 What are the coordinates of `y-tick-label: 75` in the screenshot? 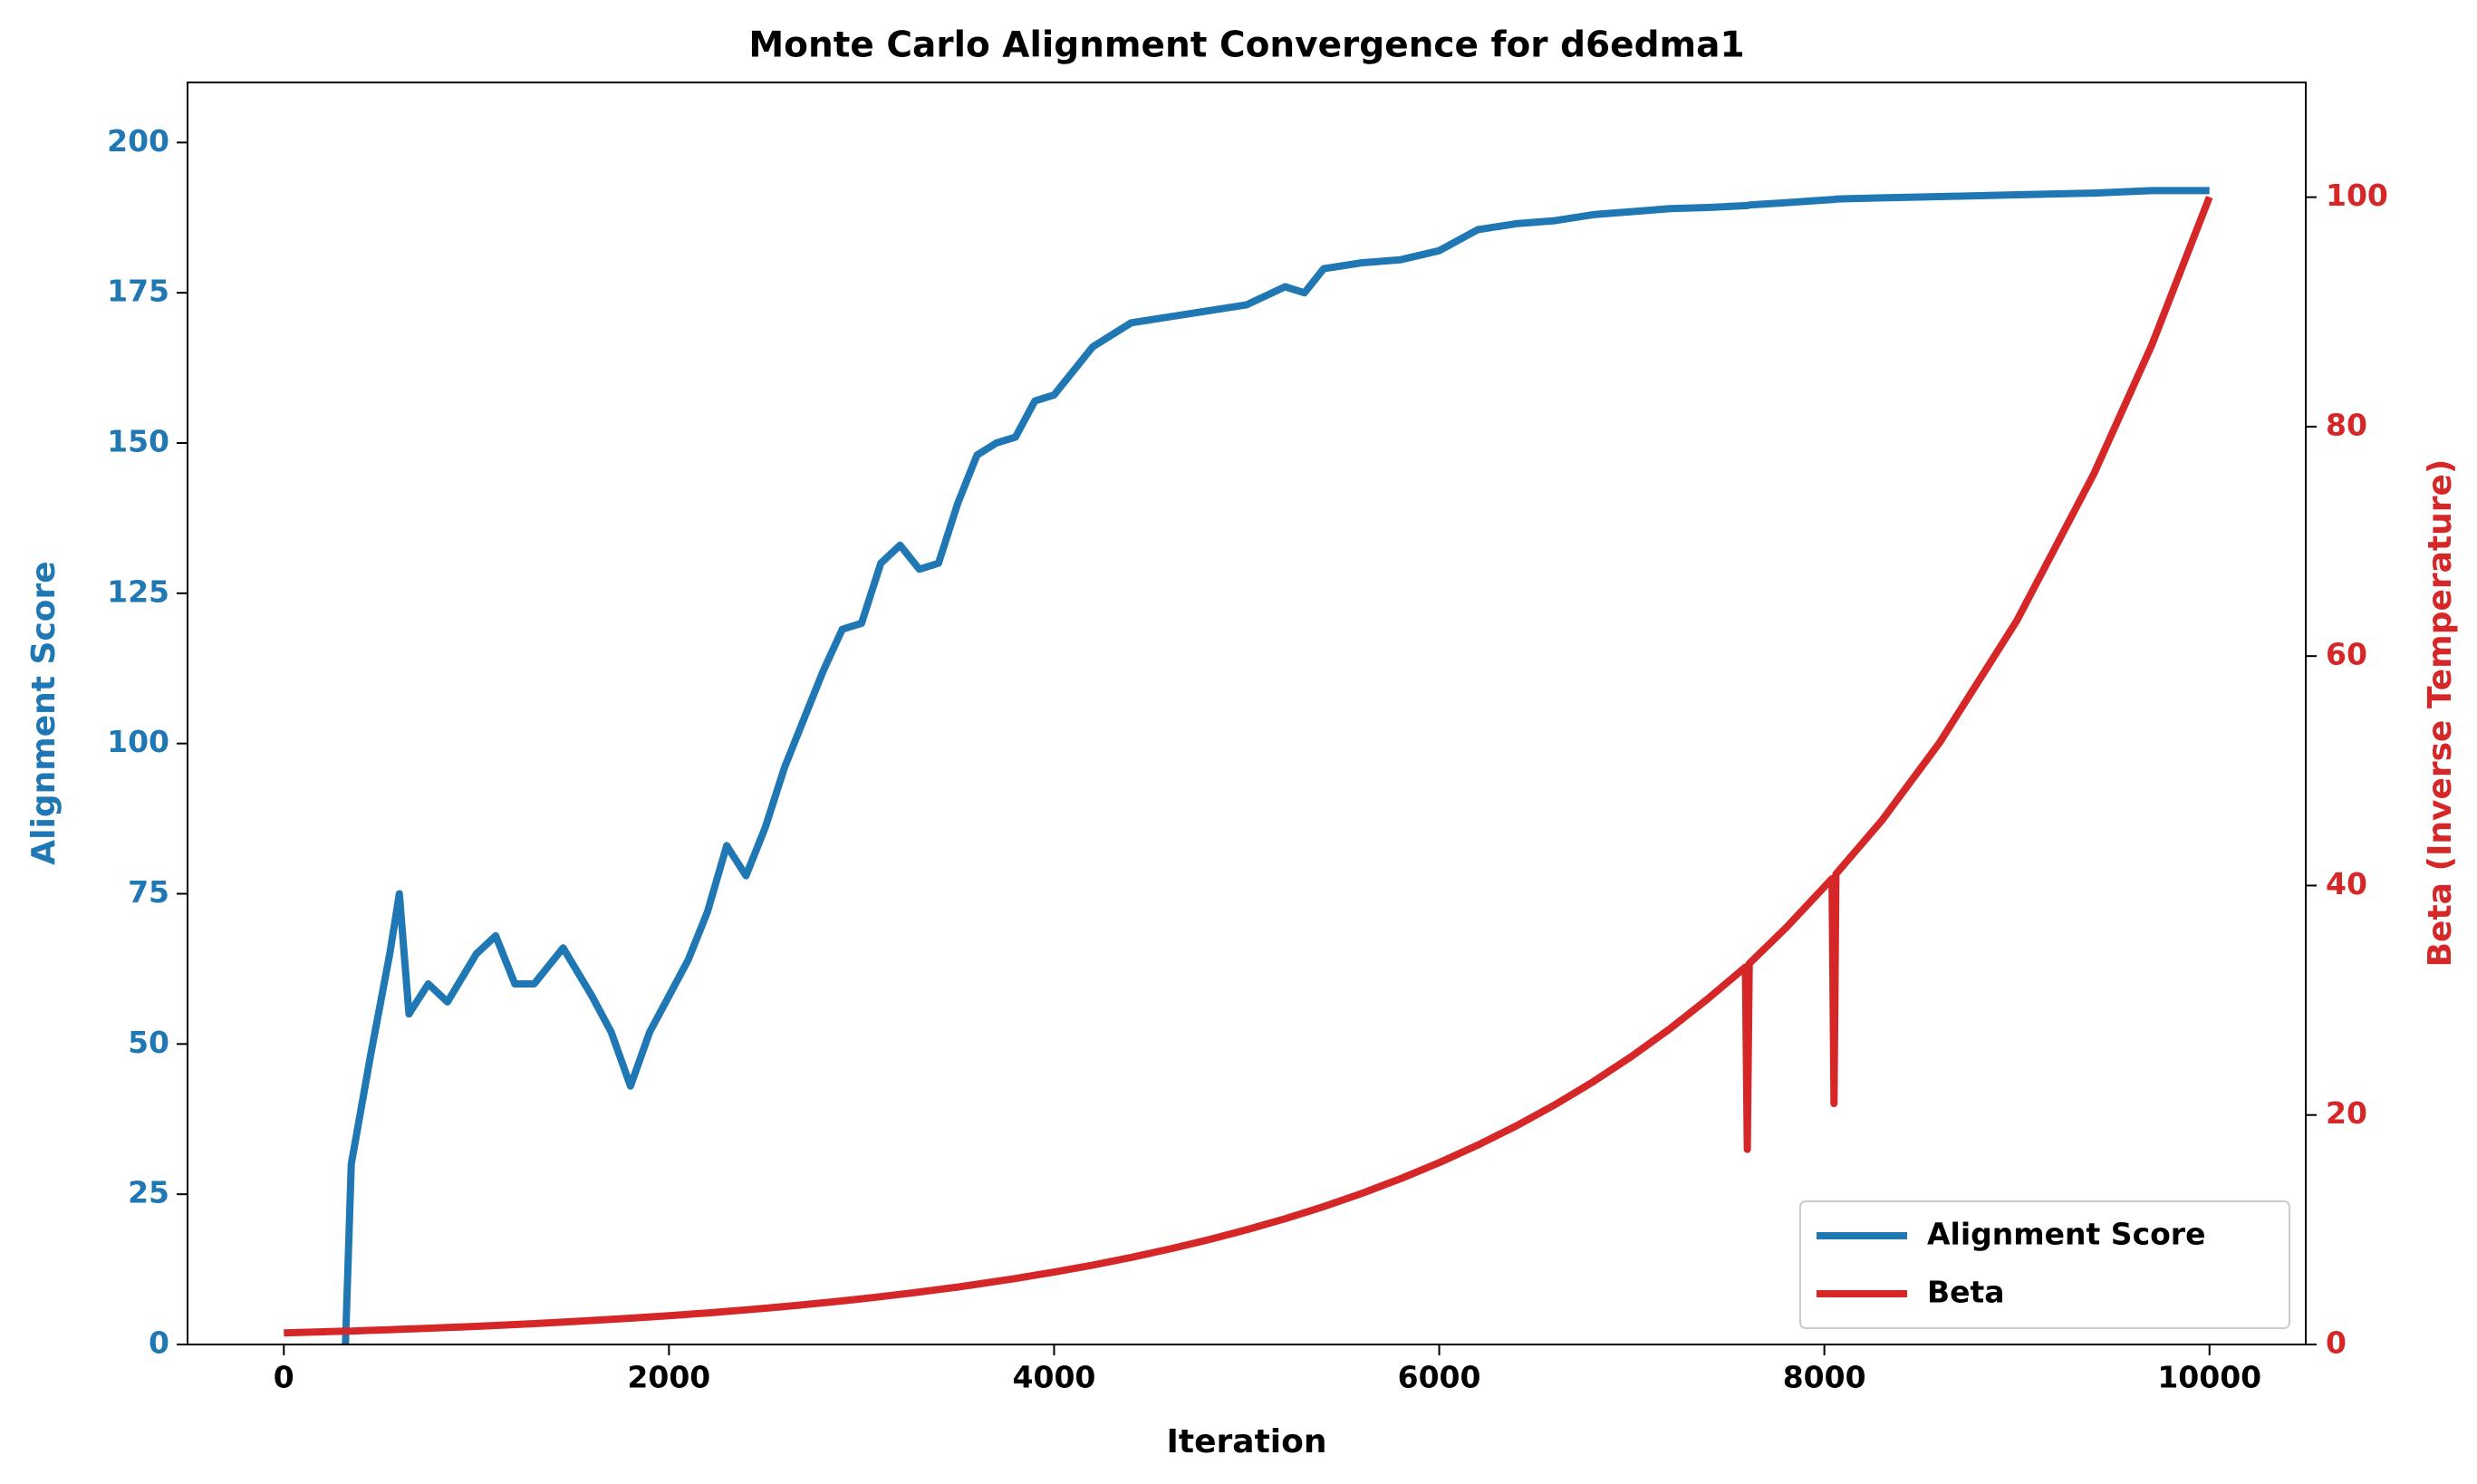 It's located at (148, 892).